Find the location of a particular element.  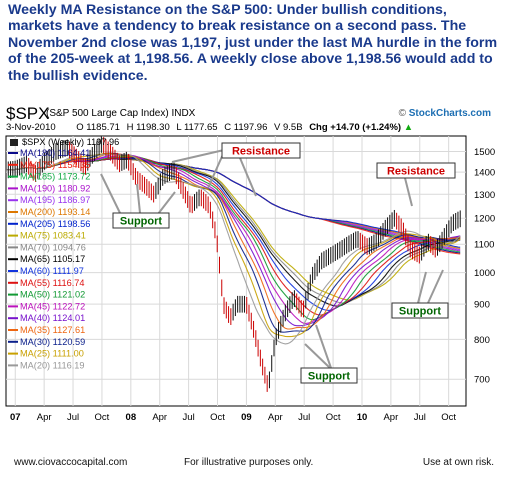

y-tick-label: 1000 is located at coordinates (484, 273).